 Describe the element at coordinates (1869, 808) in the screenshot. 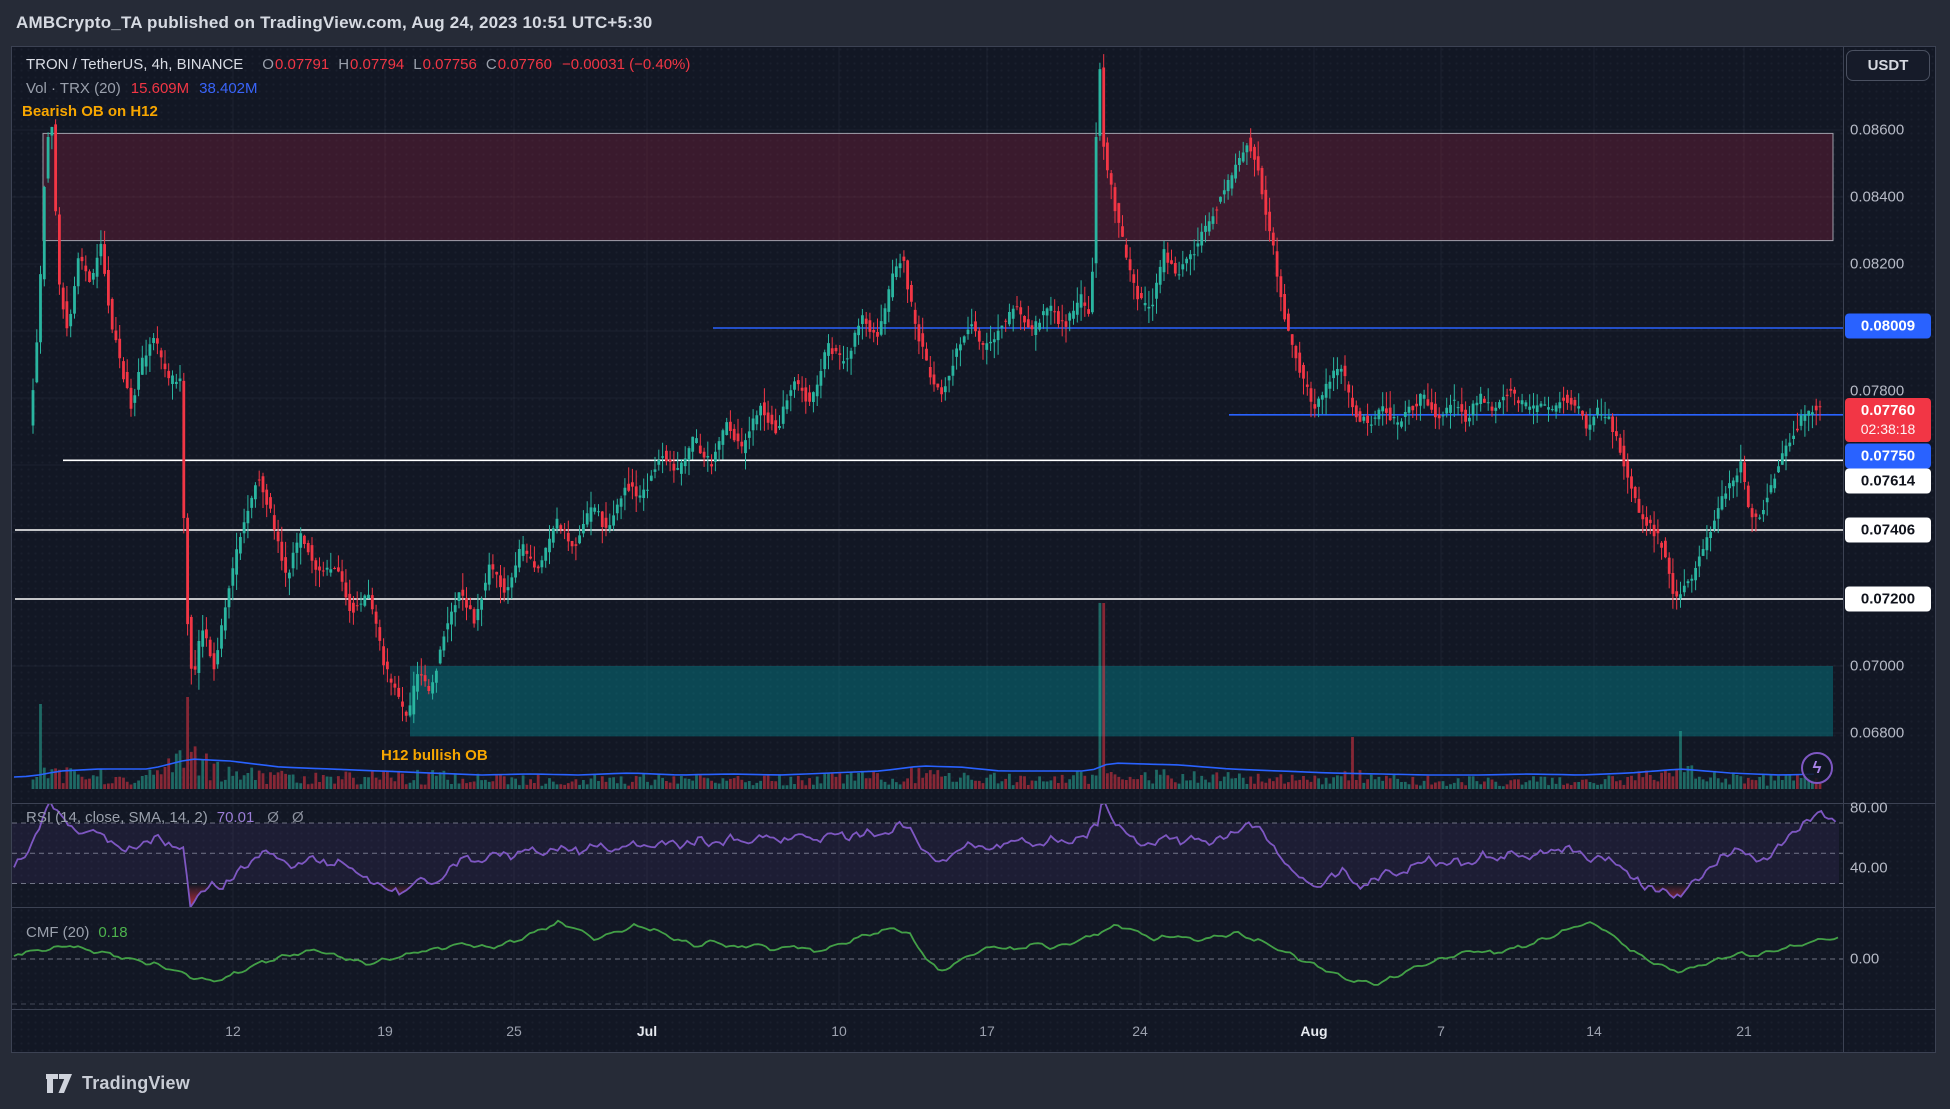

I see `price-axis-tick: 80.00` at that location.